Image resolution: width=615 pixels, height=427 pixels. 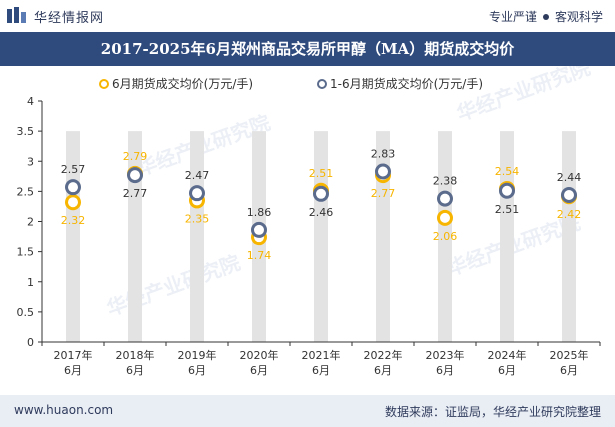 I want to click on slogan-left: 专业严谨, so click(x=512, y=17).